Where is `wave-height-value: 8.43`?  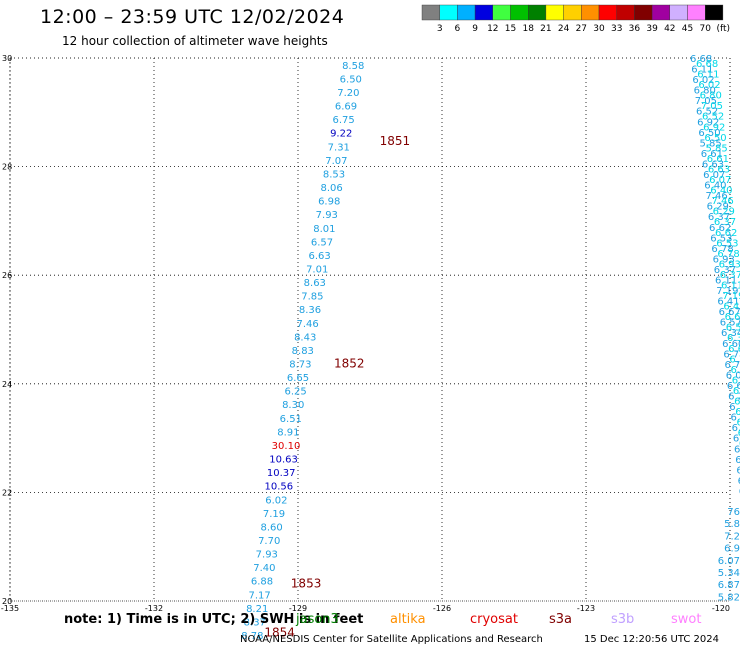
wave-height-value: 8.43 is located at coordinates (305, 337).